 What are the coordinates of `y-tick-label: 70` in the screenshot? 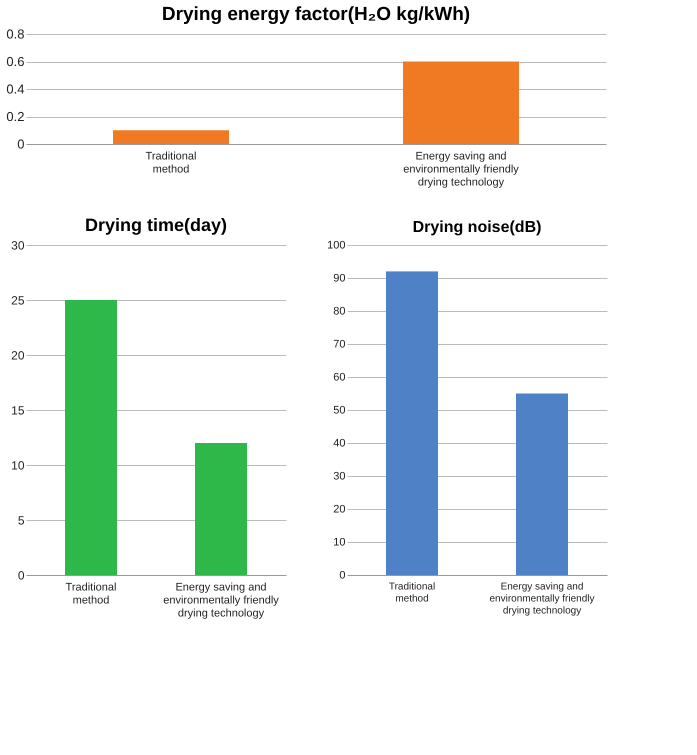 It's located at (339, 344).